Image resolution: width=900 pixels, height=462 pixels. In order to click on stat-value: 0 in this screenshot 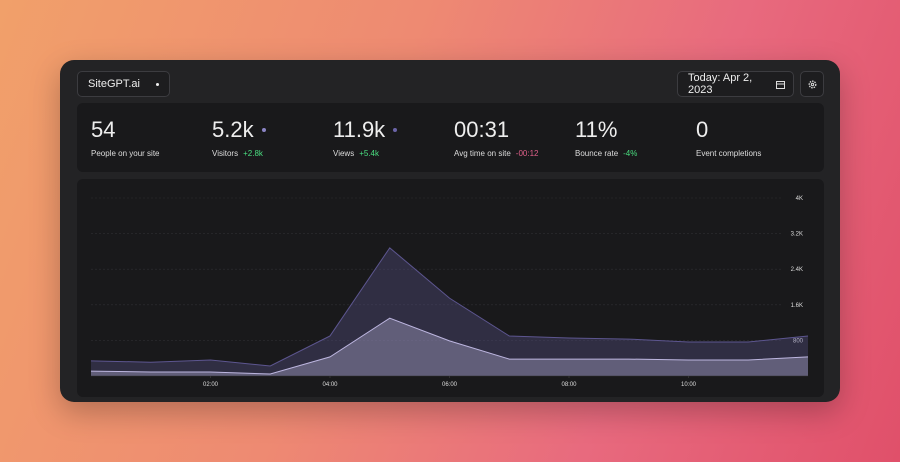, I will do `click(702, 129)`.